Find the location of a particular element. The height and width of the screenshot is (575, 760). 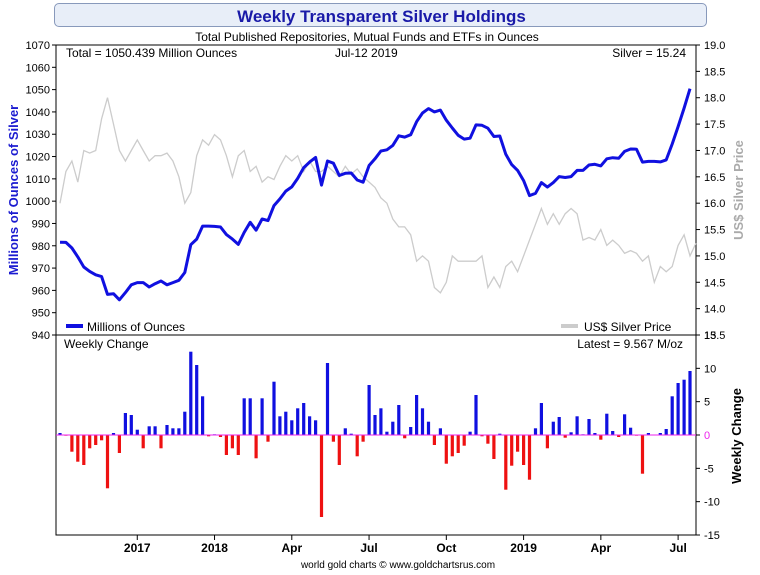

title-banner: Weekly Transparent Silver Holdings is located at coordinates (380, 15).